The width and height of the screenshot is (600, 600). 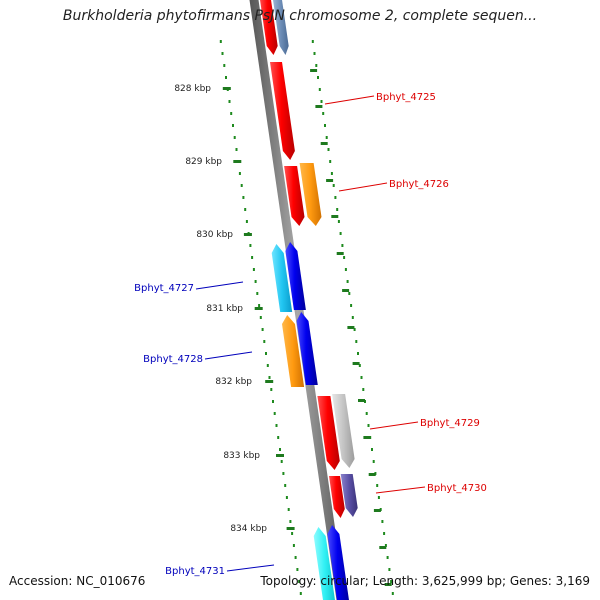 What do you see at coordinates (241, 456) in the screenshot?
I see `tick-label-833: 833 kbp` at bounding box center [241, 456].